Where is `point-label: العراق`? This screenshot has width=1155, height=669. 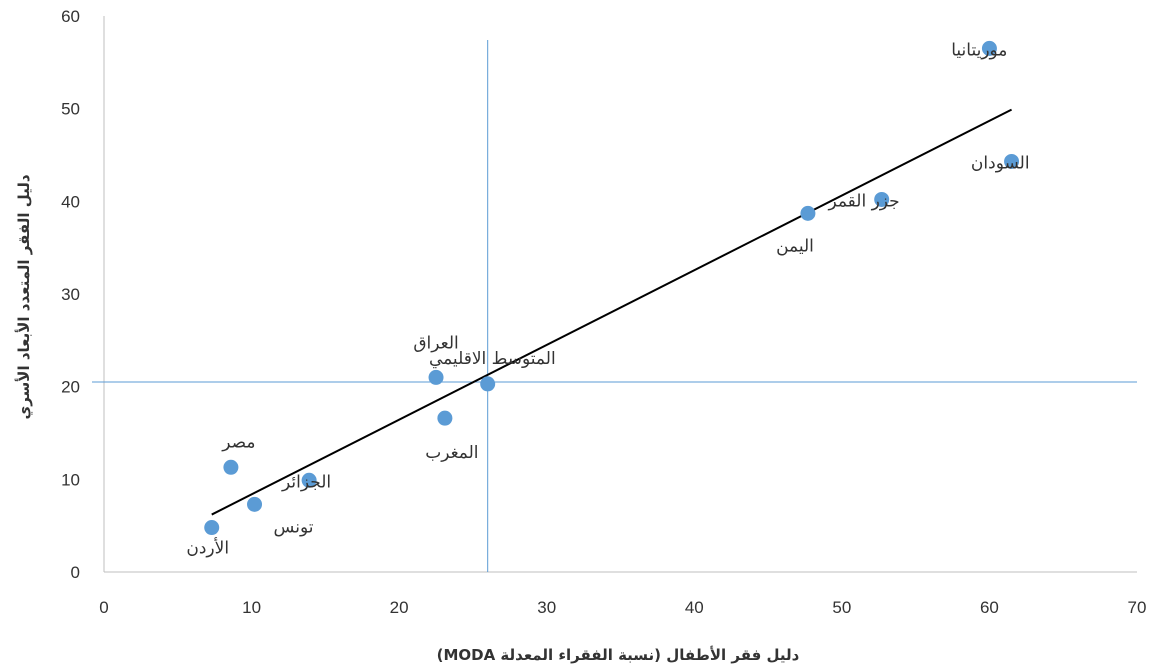 point-label: العراق is located at coordinates (435, 343).